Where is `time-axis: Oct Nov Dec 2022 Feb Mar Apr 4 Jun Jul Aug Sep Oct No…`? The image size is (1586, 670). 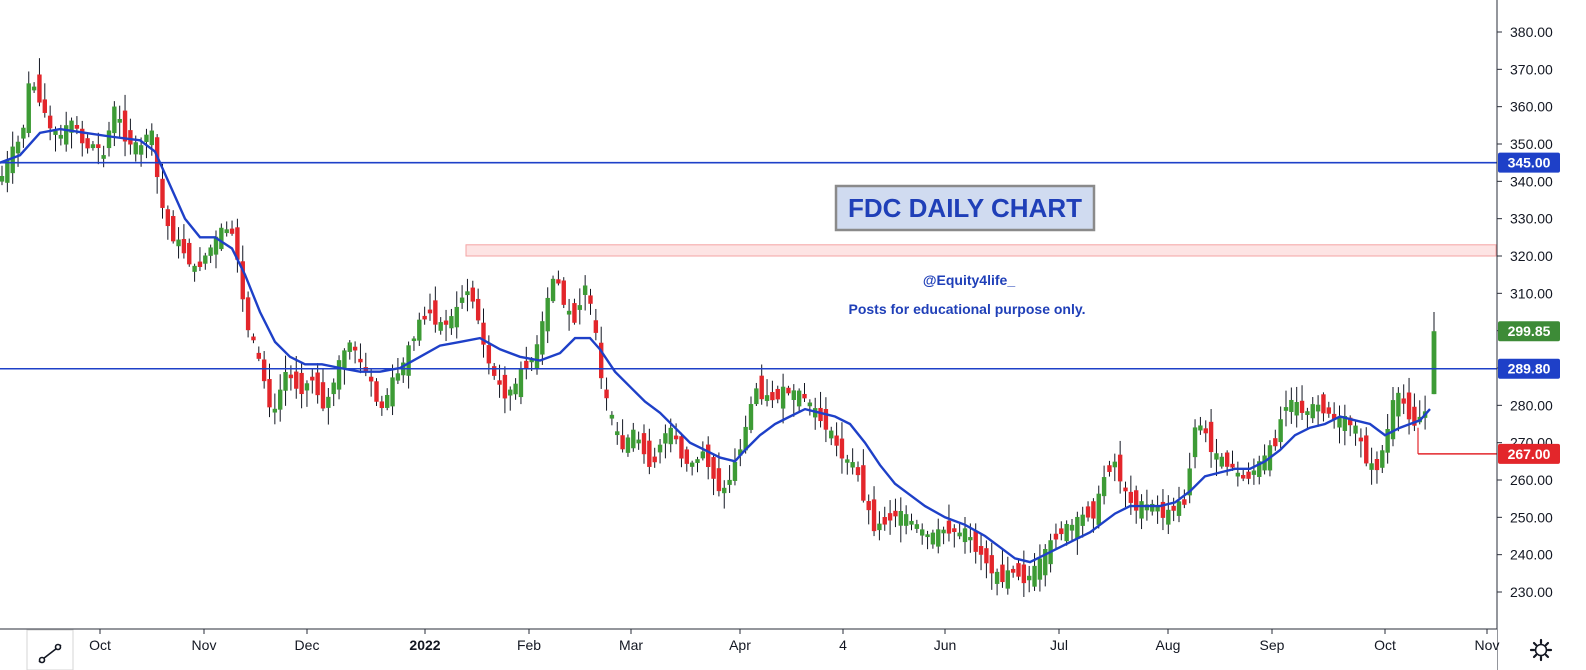
time-axis: Oct Nov Dec 2022 Feb Mar Apr 4 Jun Jul Aug Sep Oct No… is located at coordinates (750, 649).